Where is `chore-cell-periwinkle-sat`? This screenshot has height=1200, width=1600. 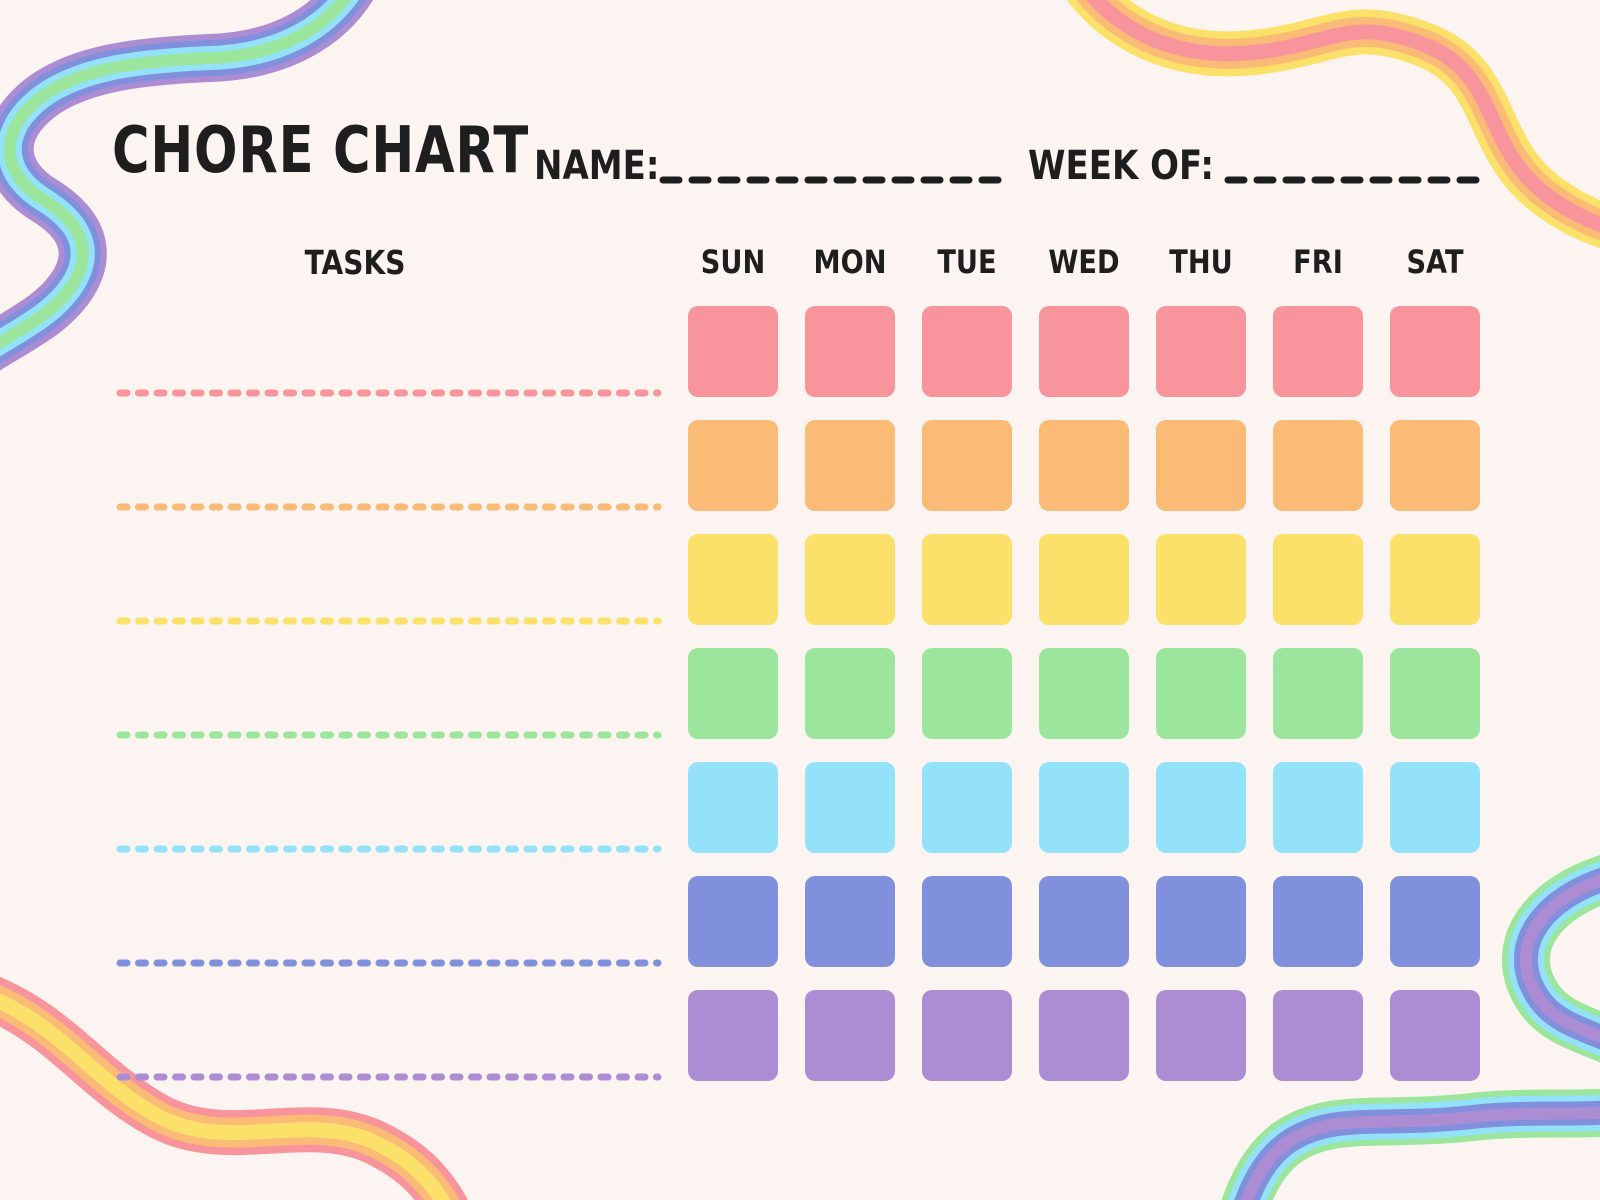 chore-cell-periwinkle-sat is located at coordinates (1435, 921).